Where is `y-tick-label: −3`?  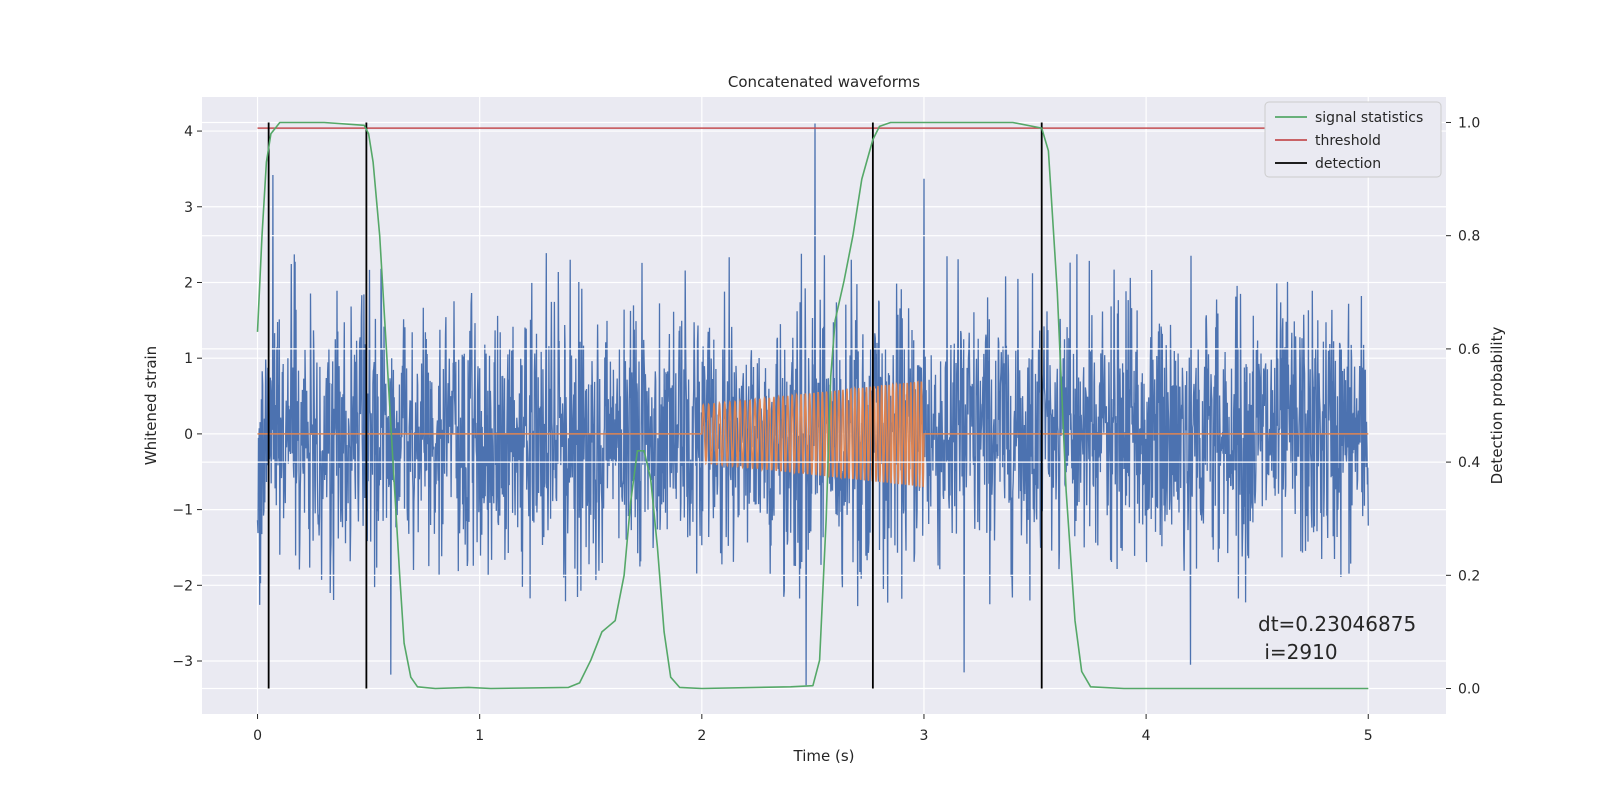
y-tick-label: −3 is located at coordinates (182, 662).